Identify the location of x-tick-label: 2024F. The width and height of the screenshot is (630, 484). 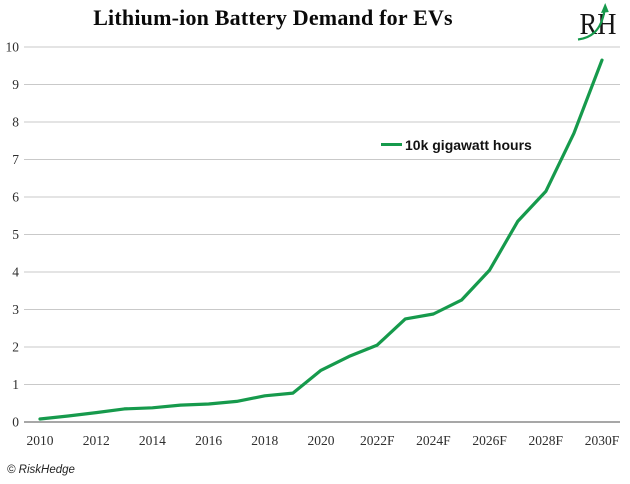
(433, 440).